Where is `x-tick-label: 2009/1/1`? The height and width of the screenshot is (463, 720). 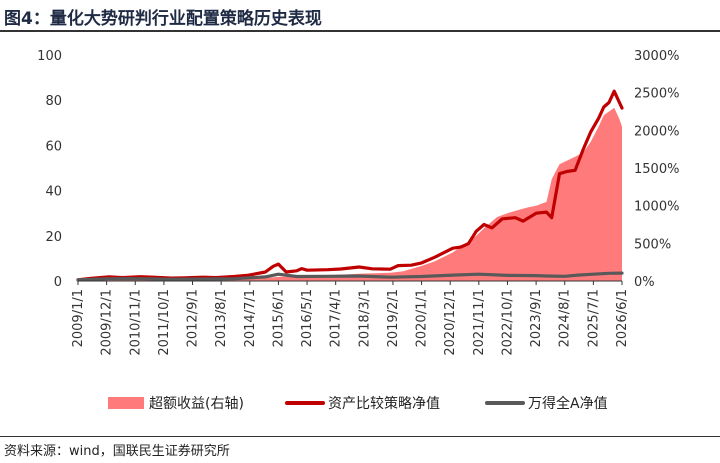 x-tick-label: 2009/1/1 is located at coordinates (78, 318).